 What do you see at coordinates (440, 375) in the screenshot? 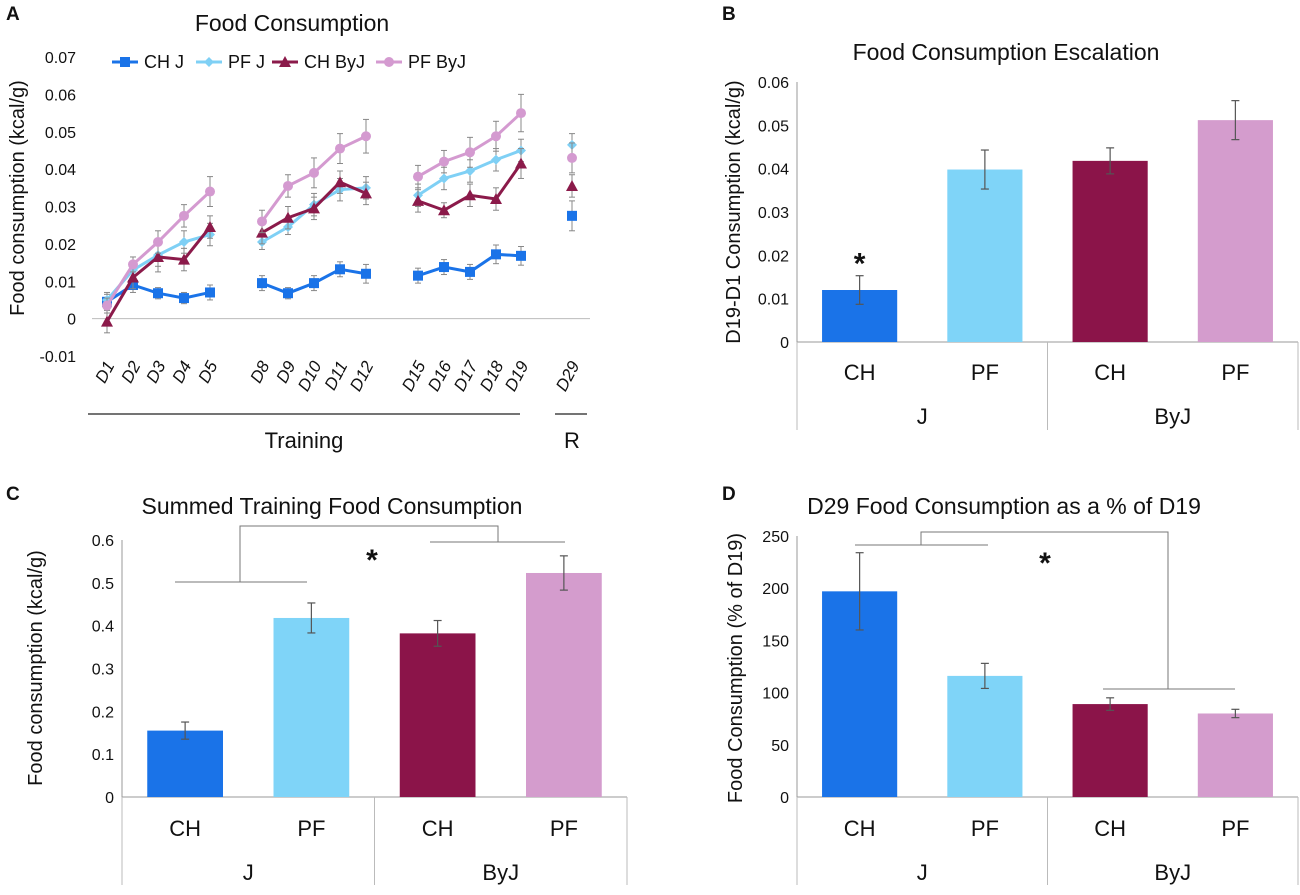
I see `x-tick-label: D16` at bounding box center [440, 375].